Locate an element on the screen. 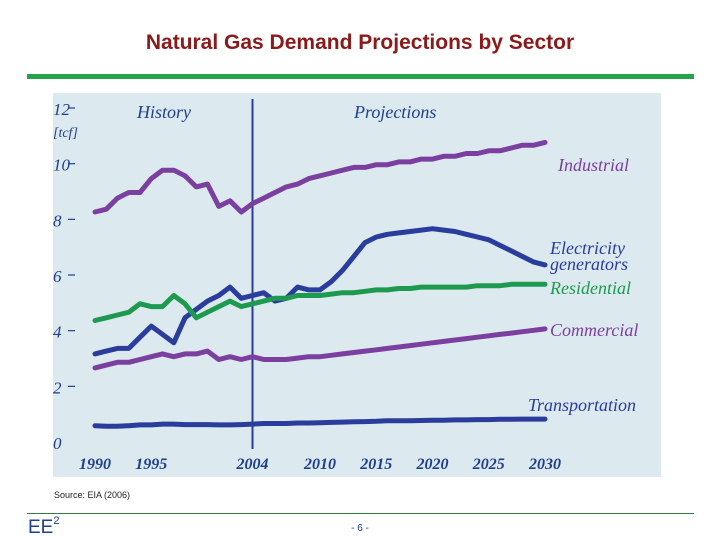 This screenshot has height=540, width=720. x-tick-label: 1990 is located at coordinates (95, 464).